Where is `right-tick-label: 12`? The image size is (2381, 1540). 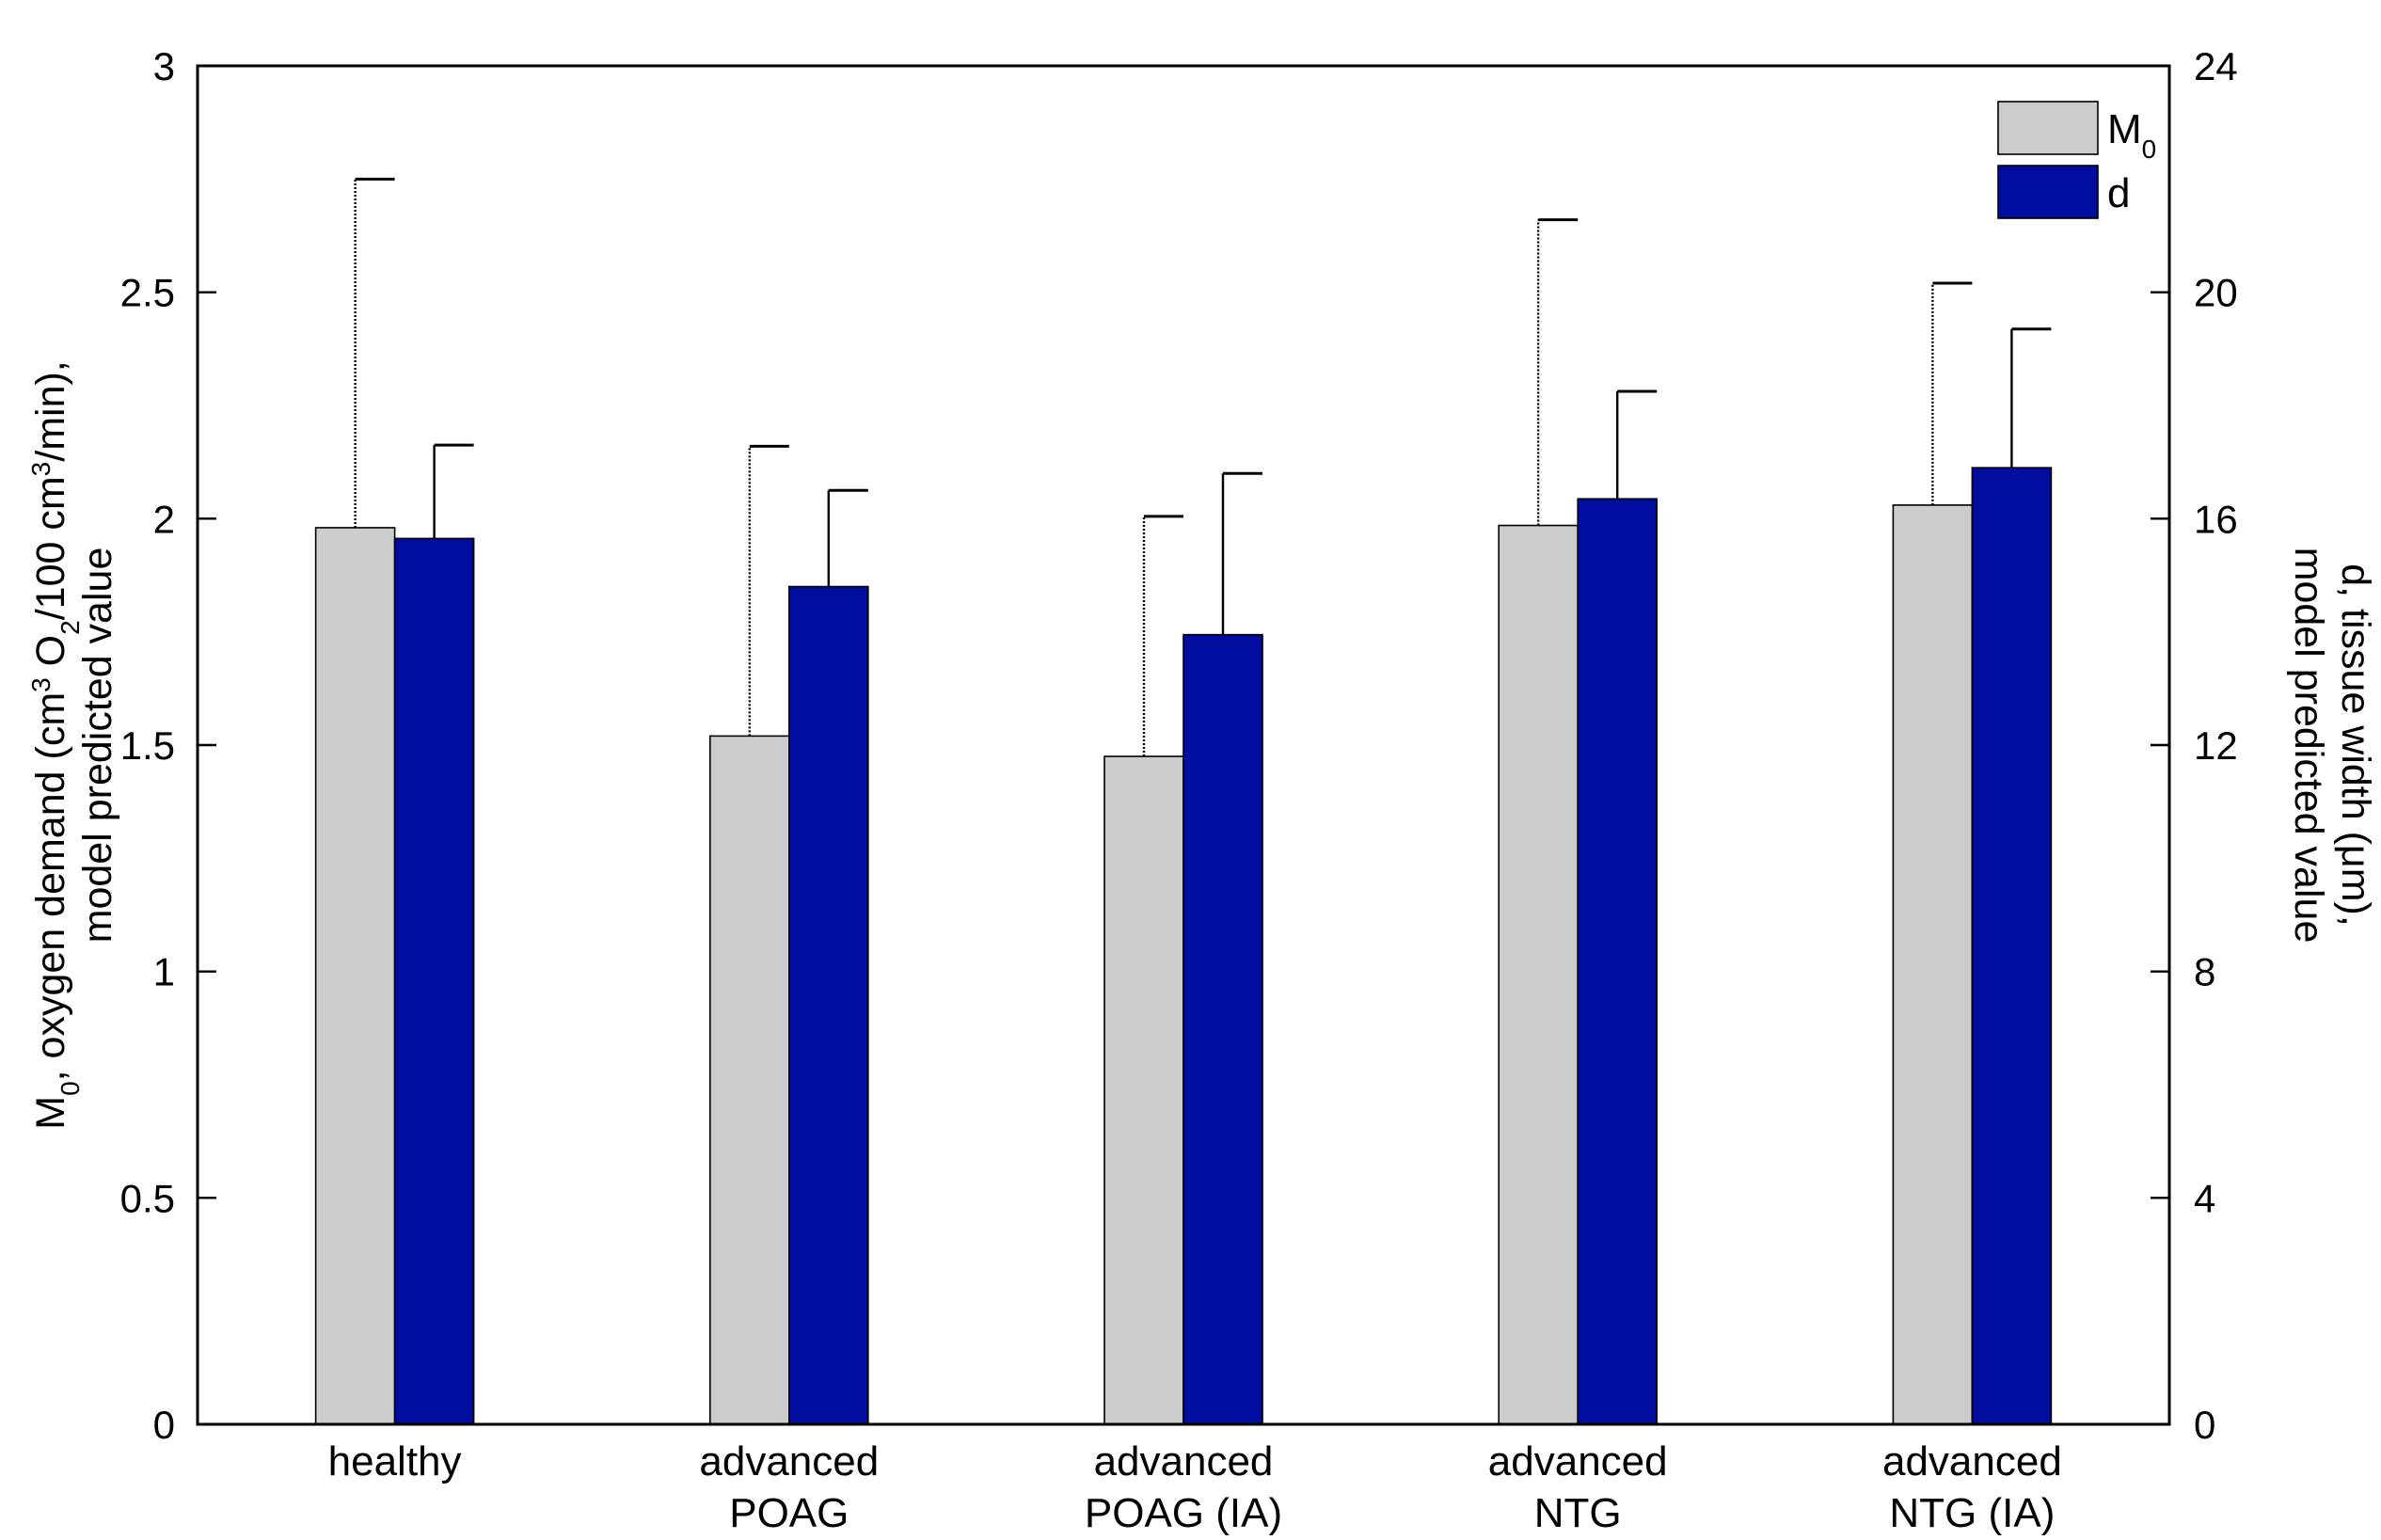
right-tick-label: 12 is located at coordinates (2216, 745).